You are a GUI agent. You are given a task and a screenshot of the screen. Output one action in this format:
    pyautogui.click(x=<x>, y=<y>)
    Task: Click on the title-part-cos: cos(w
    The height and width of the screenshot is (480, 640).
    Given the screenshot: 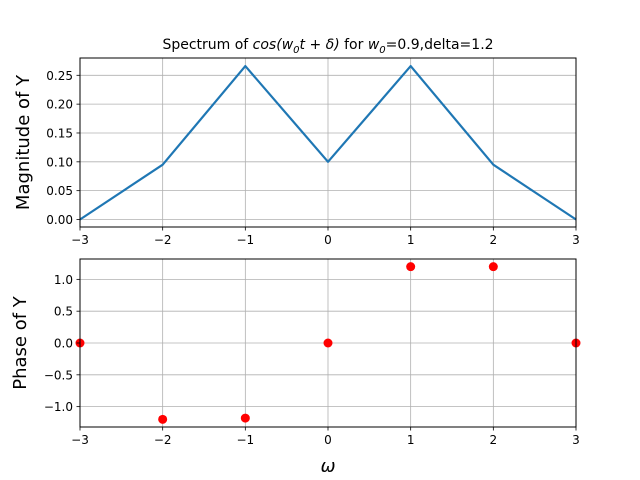 What is the action you would take?
    pyautogui.click(x=273, y=45)
    